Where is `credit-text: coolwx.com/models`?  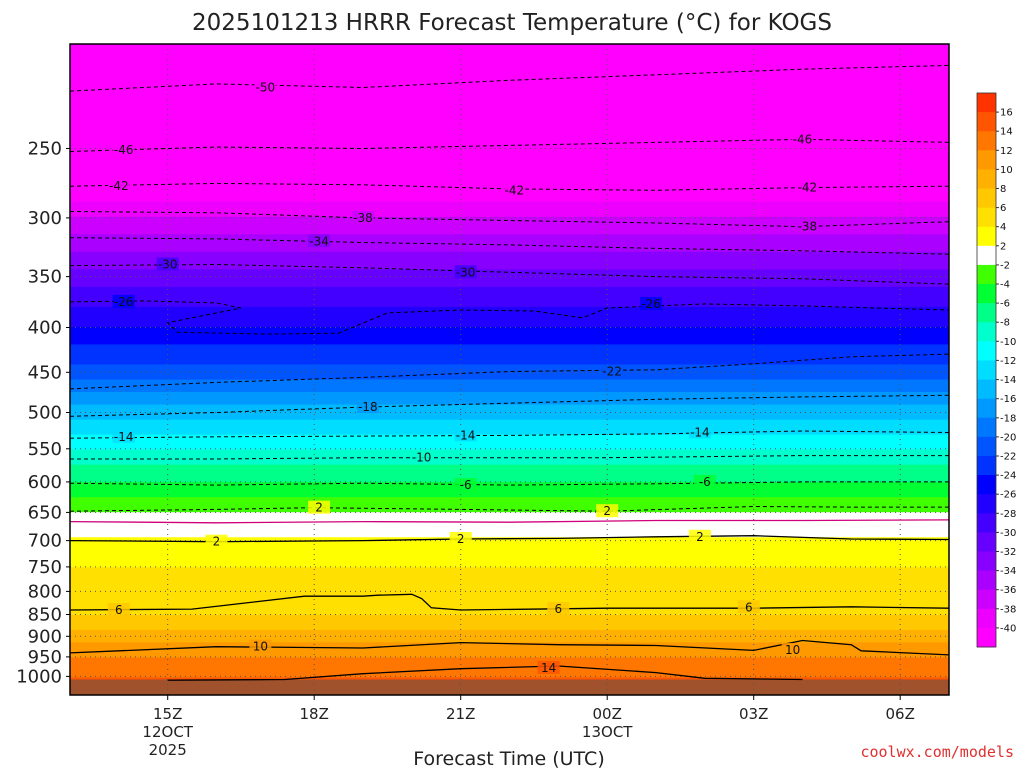
credit-text: coolwx.com/models is located at coordinates (937, 752).